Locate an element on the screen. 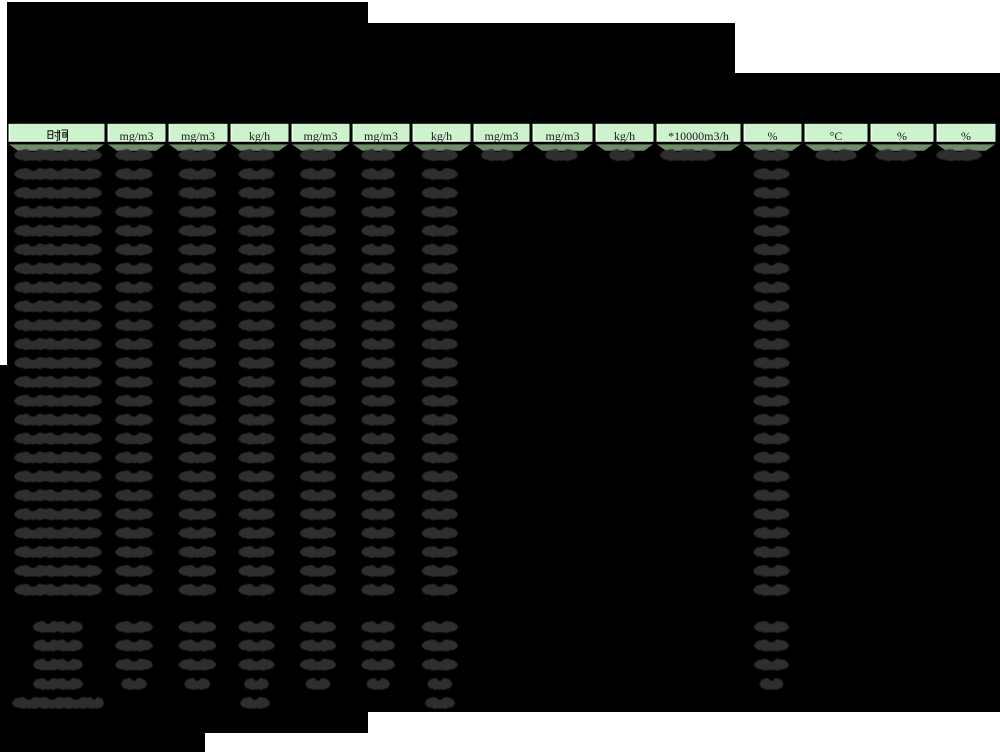  svg-text: °C is located at coordinates (836, 136).